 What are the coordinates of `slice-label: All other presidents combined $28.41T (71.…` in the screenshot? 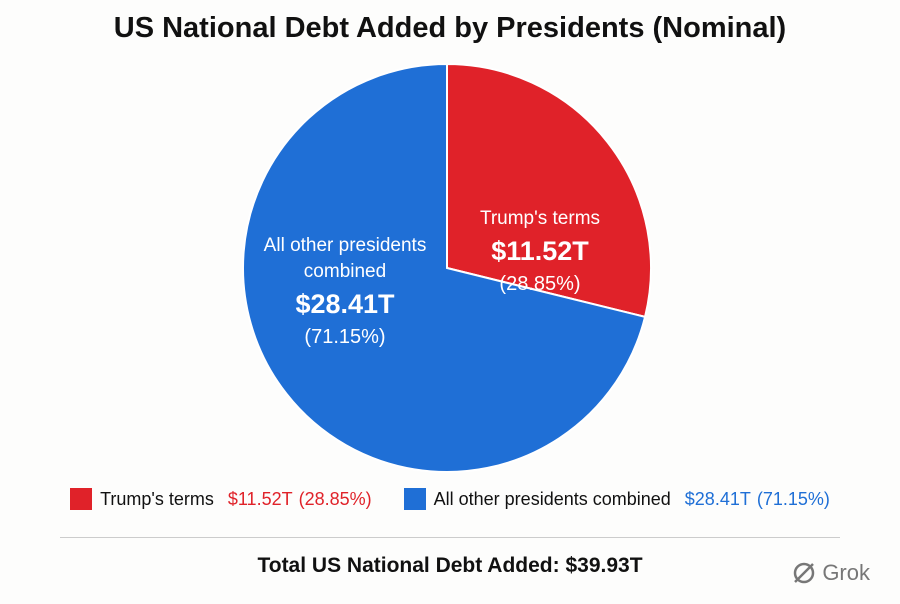 It's located at (345, 292).